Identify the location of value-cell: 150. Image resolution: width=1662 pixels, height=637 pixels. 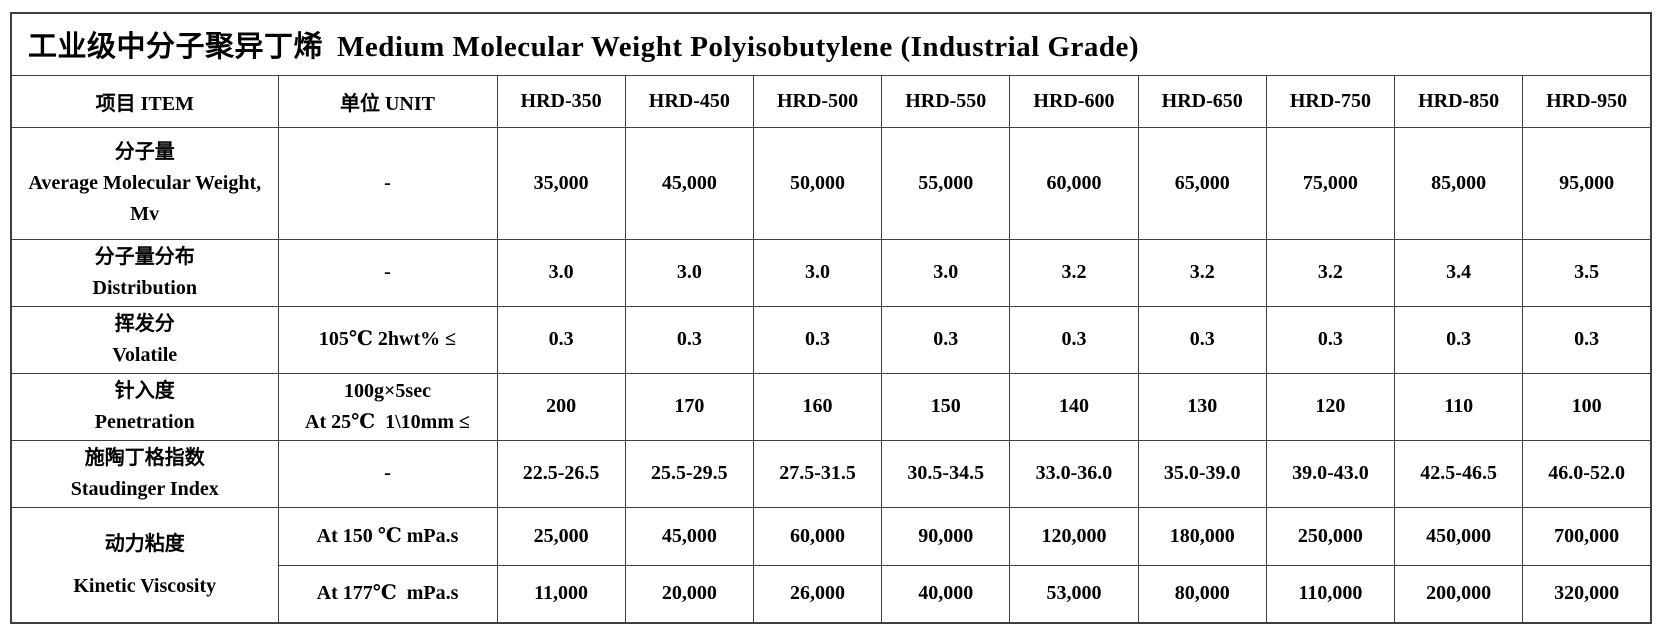
(946, 406).